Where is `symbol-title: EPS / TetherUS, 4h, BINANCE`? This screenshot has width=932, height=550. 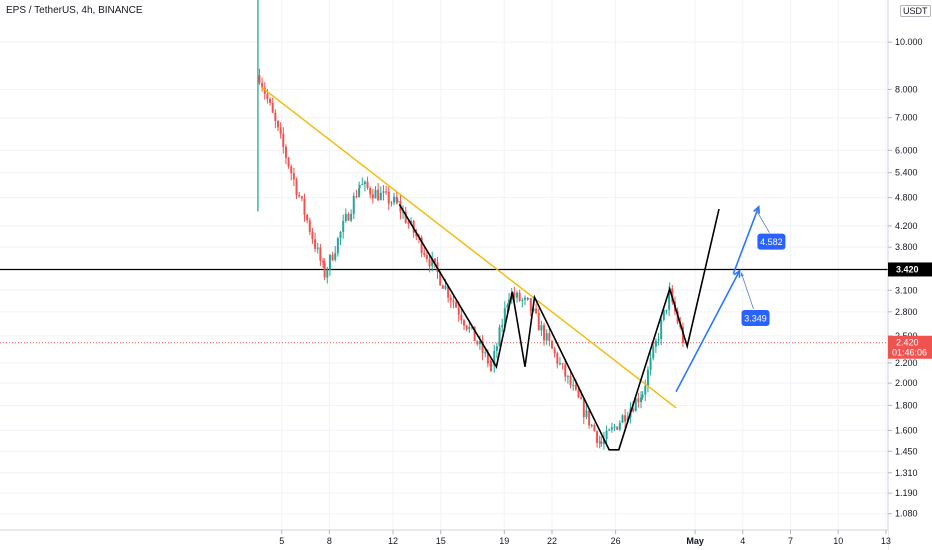
symbol-title: EPS / TetherUS, 4h, BINANCE is located at coordinates (74, 10).